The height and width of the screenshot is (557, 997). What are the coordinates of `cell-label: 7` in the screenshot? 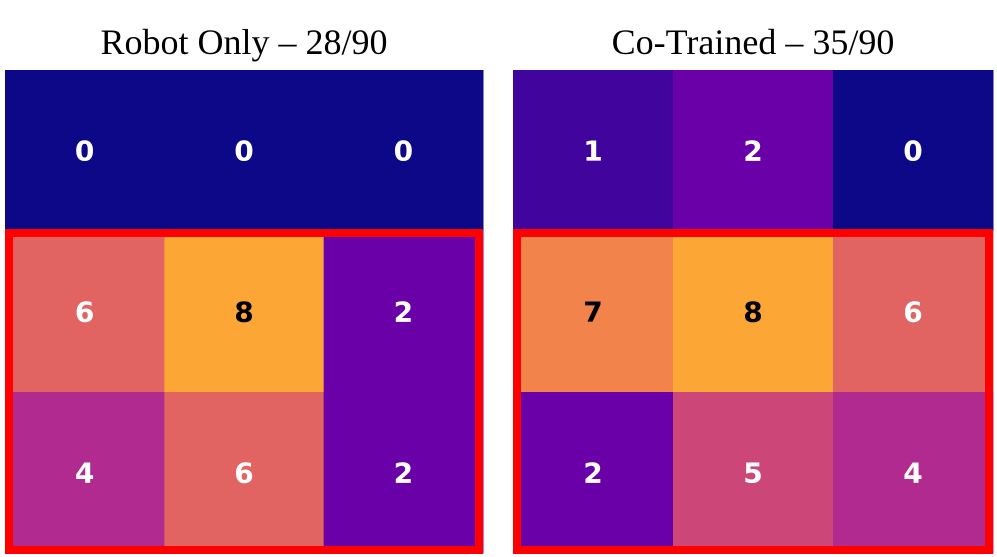 It's located at (592, 312).